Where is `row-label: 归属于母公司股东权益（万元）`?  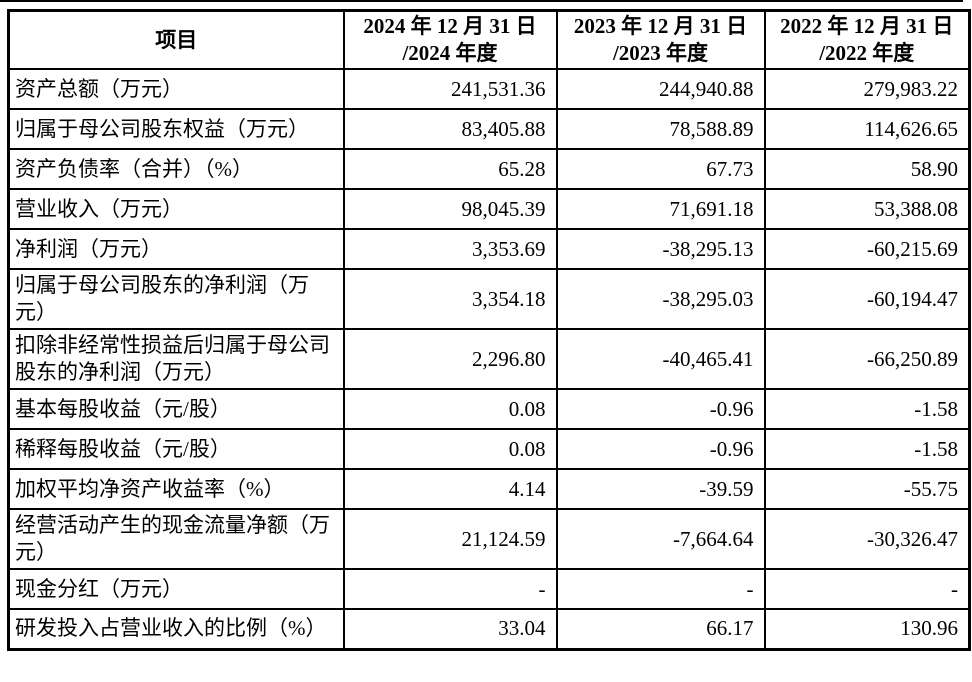 row-label: 归属于母公司股东权益（万元） is located at coordinates (176, 129).